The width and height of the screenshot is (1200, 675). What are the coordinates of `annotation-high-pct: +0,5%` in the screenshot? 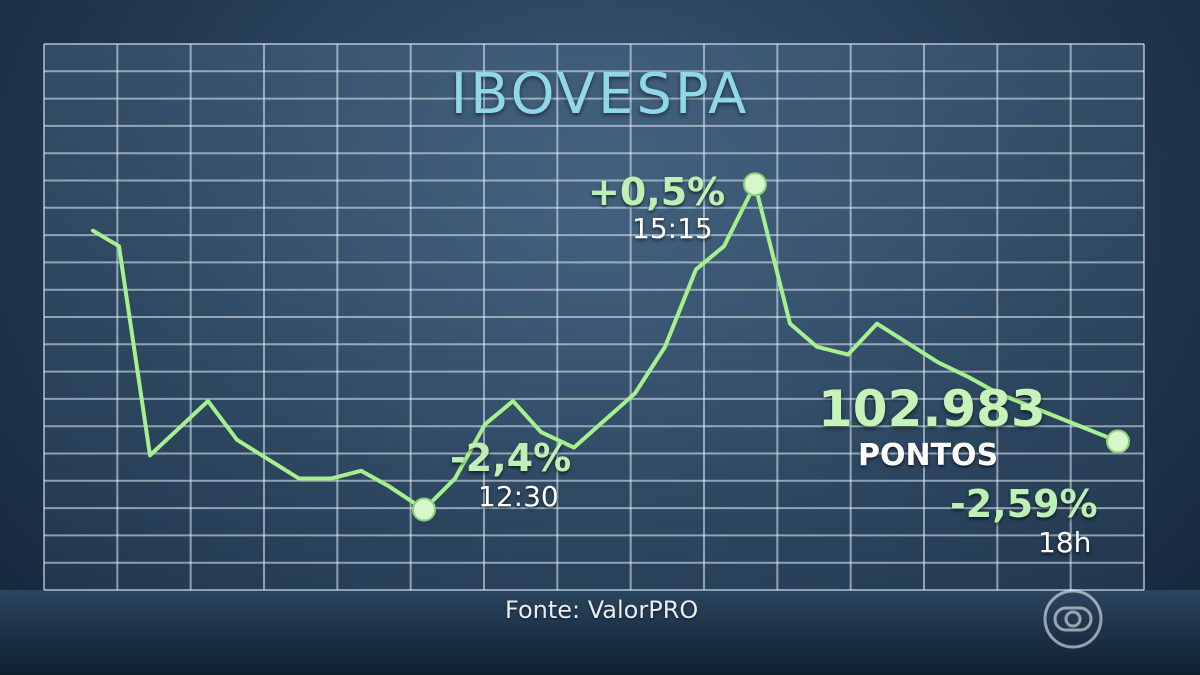 It's located at (657, 192).